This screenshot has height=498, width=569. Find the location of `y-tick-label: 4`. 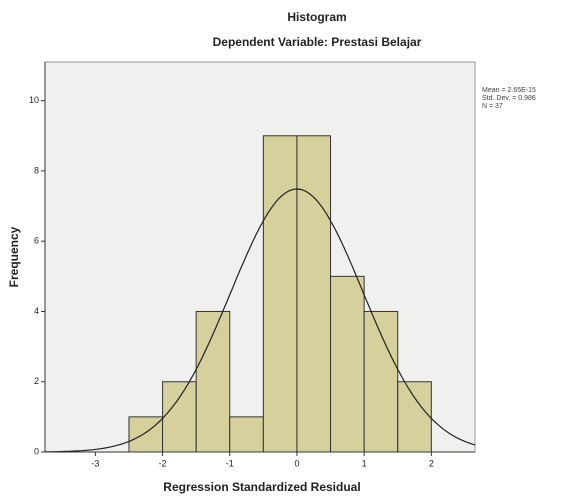

y-tick-label: 4 is located at coordinates (36, 311).